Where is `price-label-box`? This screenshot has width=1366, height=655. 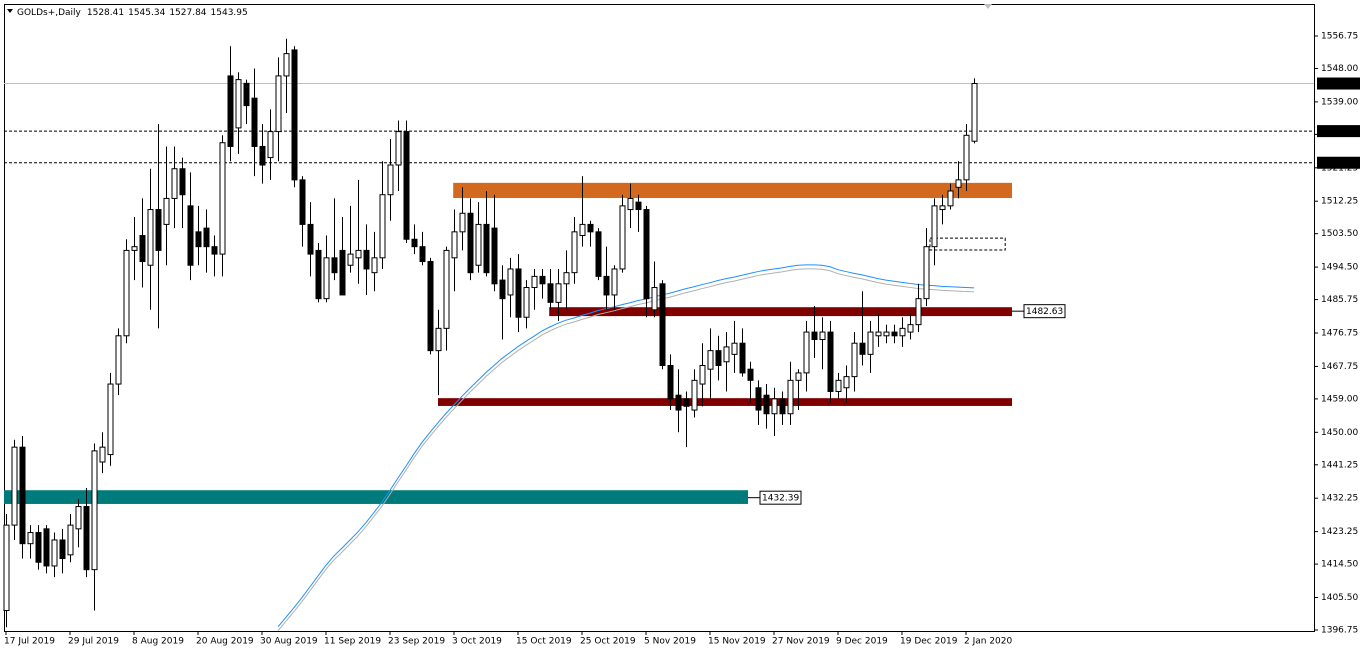
price-label-box is located at coordinates (1338, 162).